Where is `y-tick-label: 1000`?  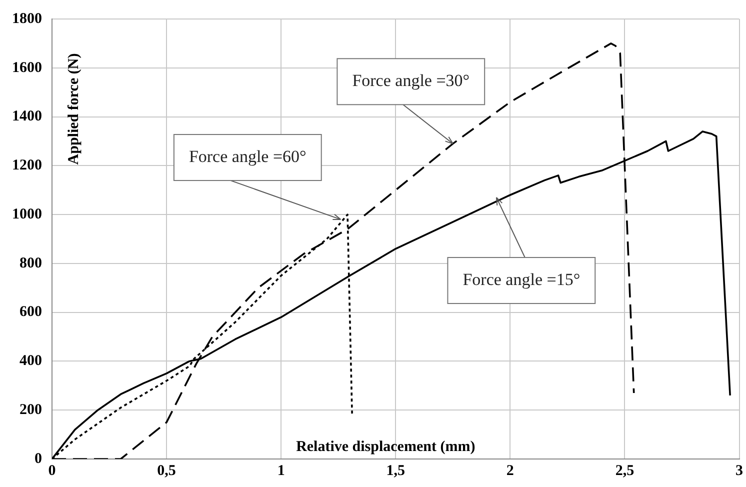
y-tick-label: 1000 is located at coordinates (27, 214).